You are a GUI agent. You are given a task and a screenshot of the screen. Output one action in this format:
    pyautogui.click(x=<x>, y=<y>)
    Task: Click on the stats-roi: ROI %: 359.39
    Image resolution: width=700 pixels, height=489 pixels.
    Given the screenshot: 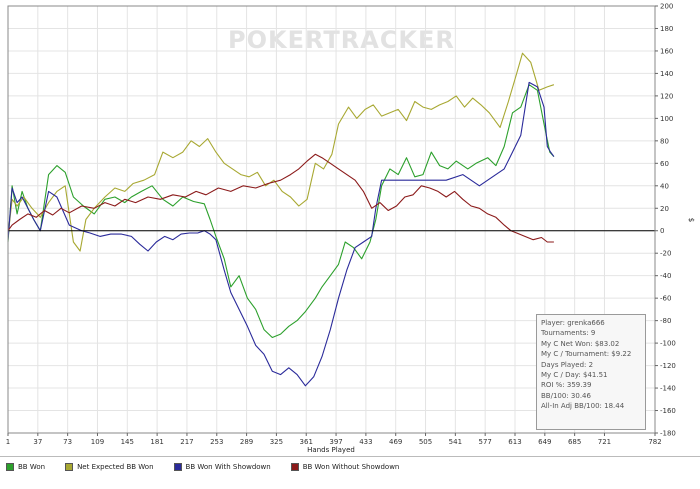 What is the action you would take?
    pyautogui.click(x=566, y=385)
    